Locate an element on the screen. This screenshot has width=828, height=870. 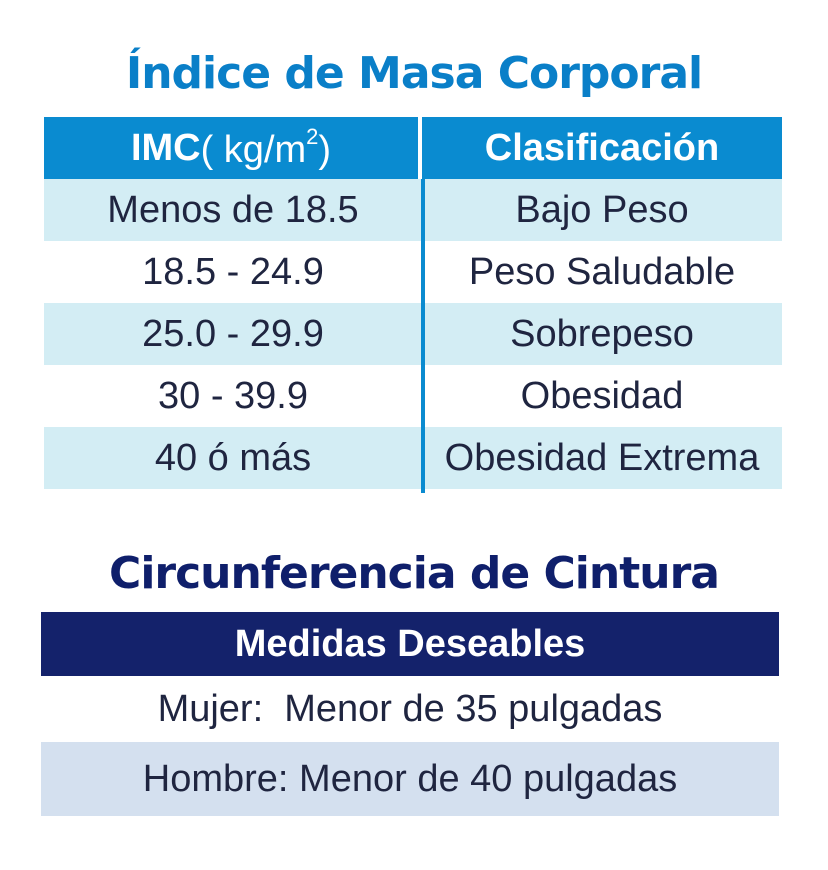
waist-title: Circunferencia de Cintura is located at coordinates (414, 573).